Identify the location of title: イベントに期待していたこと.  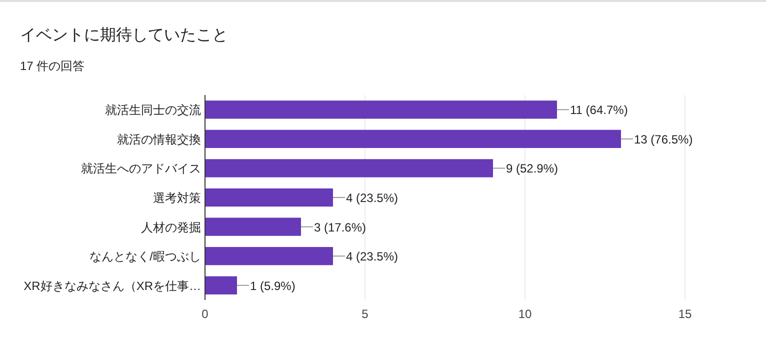
(124, 35).